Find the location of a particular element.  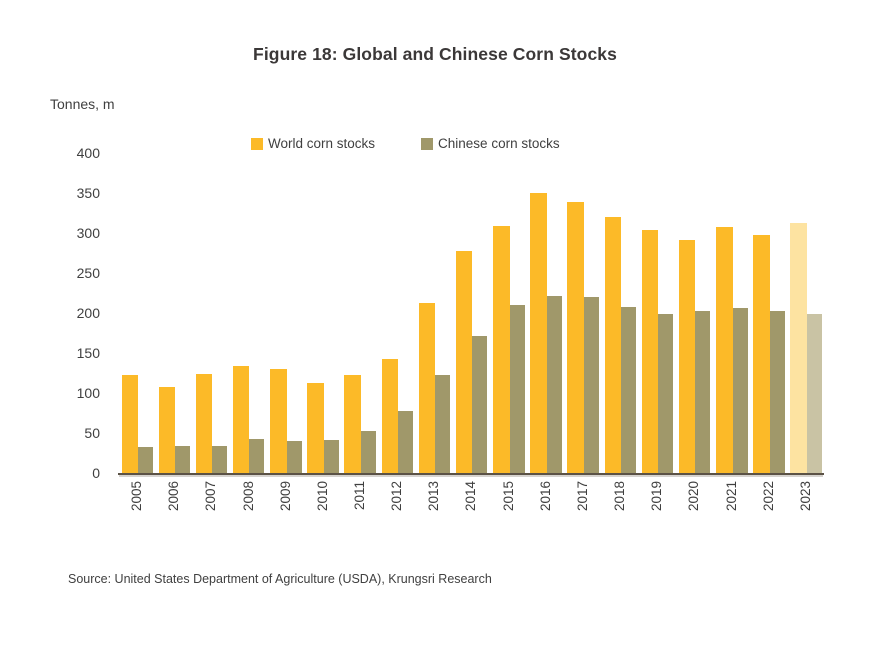

chinese-bar-2006 is located at coordinates (183, 459).